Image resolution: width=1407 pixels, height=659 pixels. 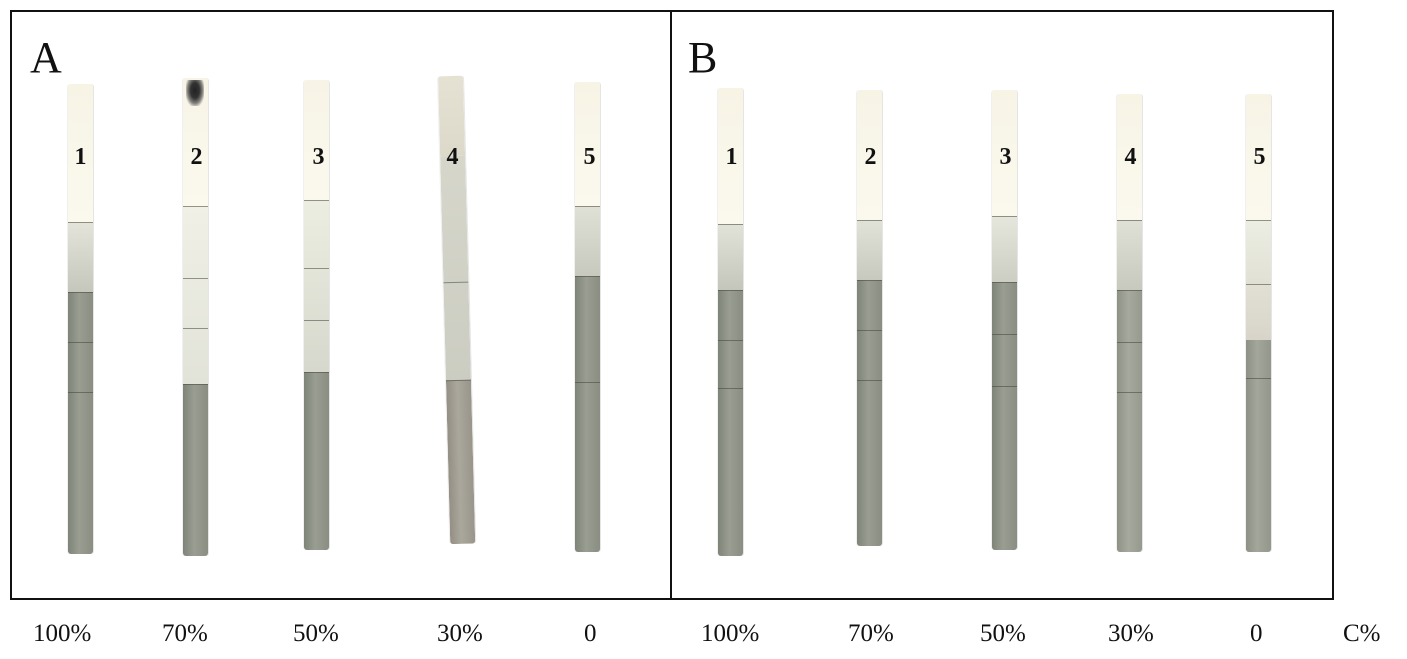 I want to click on strip-number-a4: 4, so click(x=452, y=157).